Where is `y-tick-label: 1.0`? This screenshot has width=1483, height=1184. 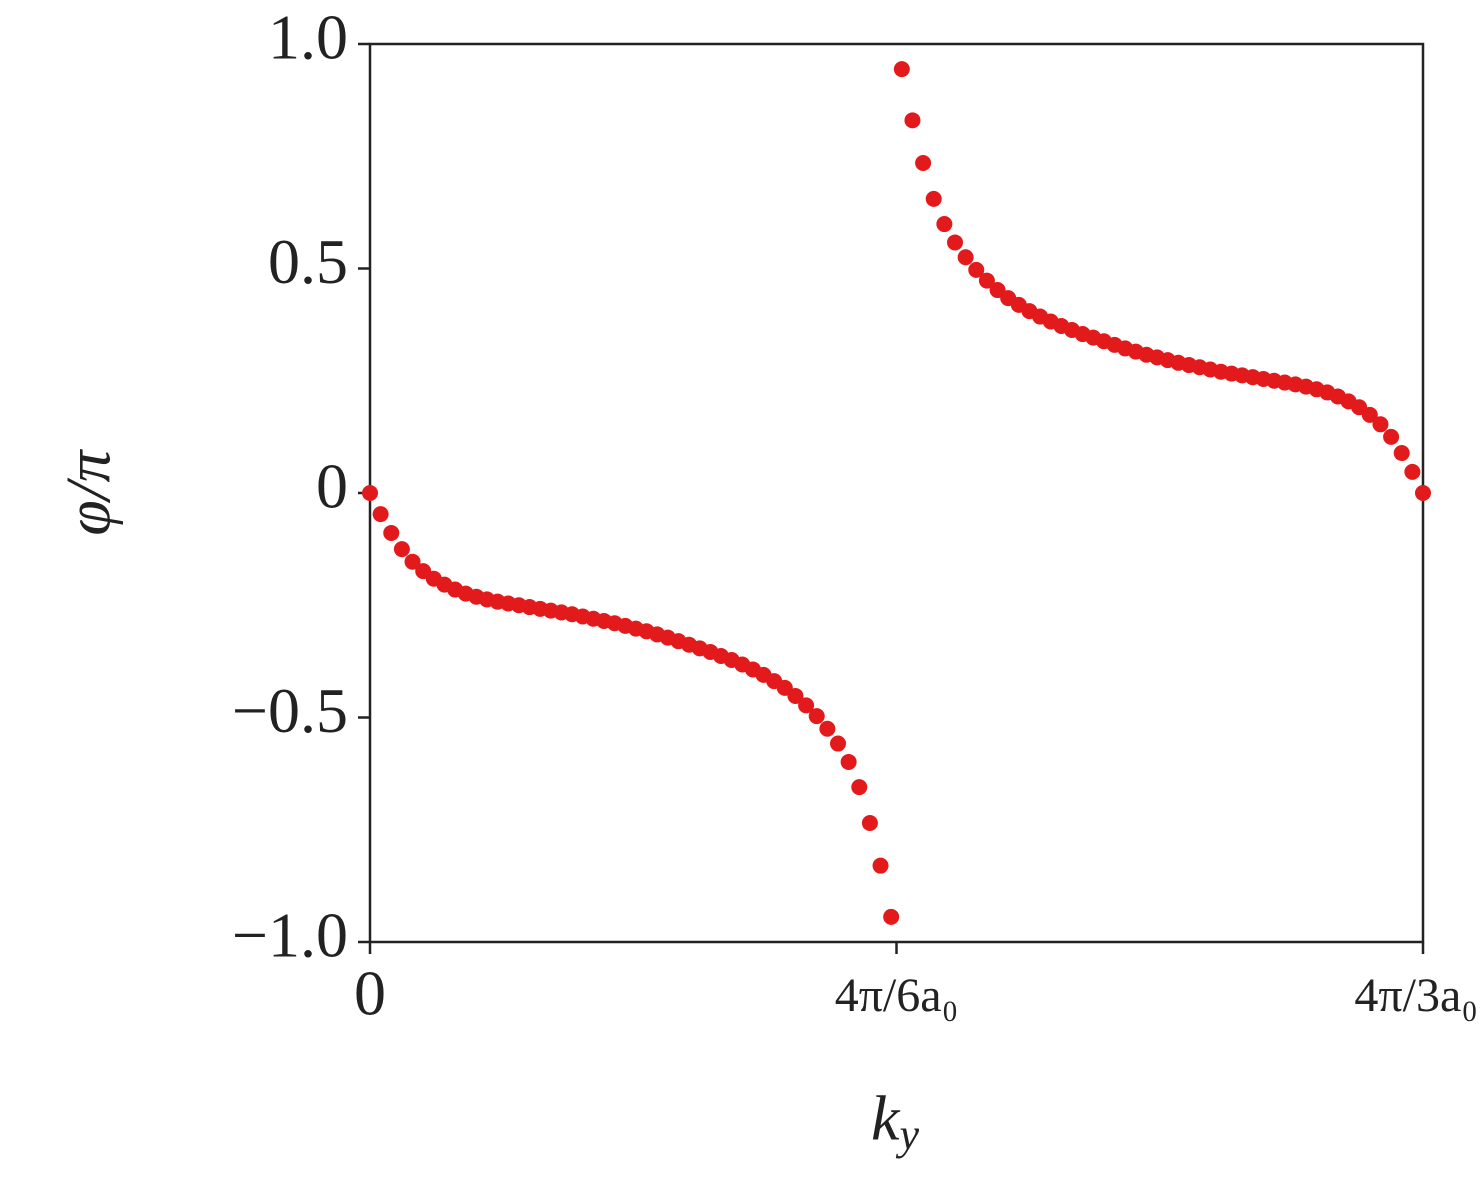
y-tick-label: 1.0 is located at coordinates (308, 37).